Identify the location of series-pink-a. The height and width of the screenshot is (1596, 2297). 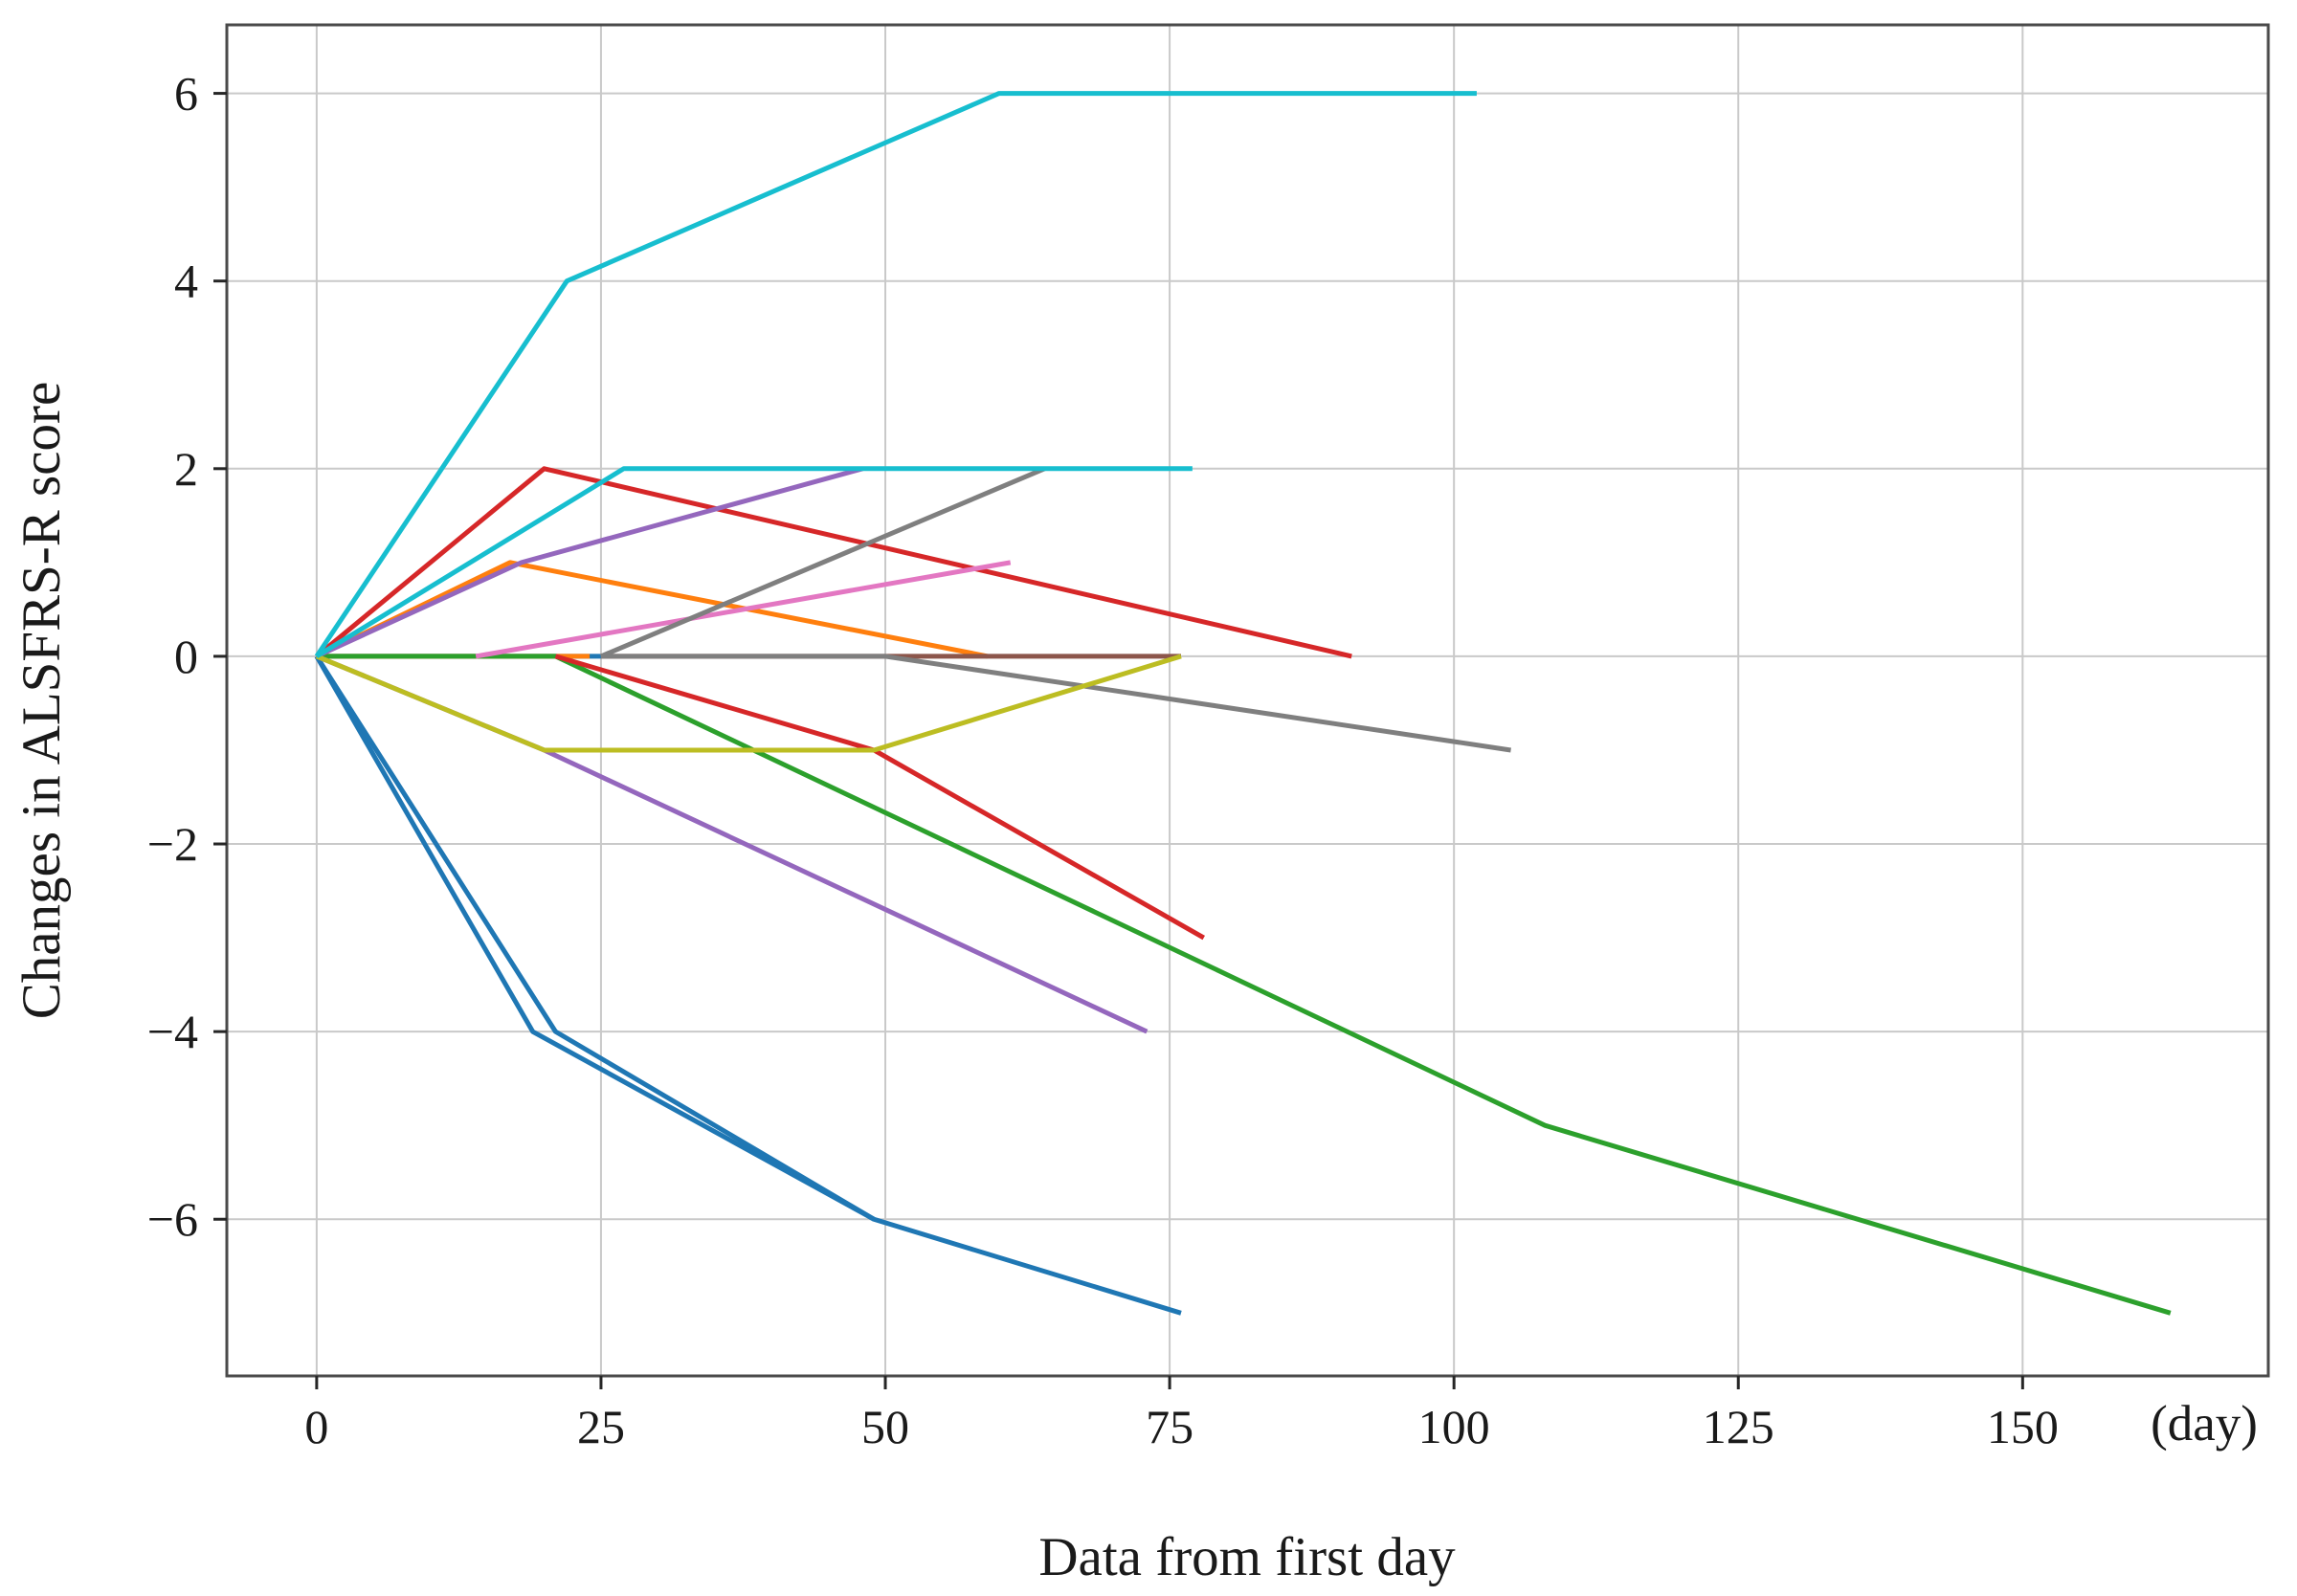
(743, 610).